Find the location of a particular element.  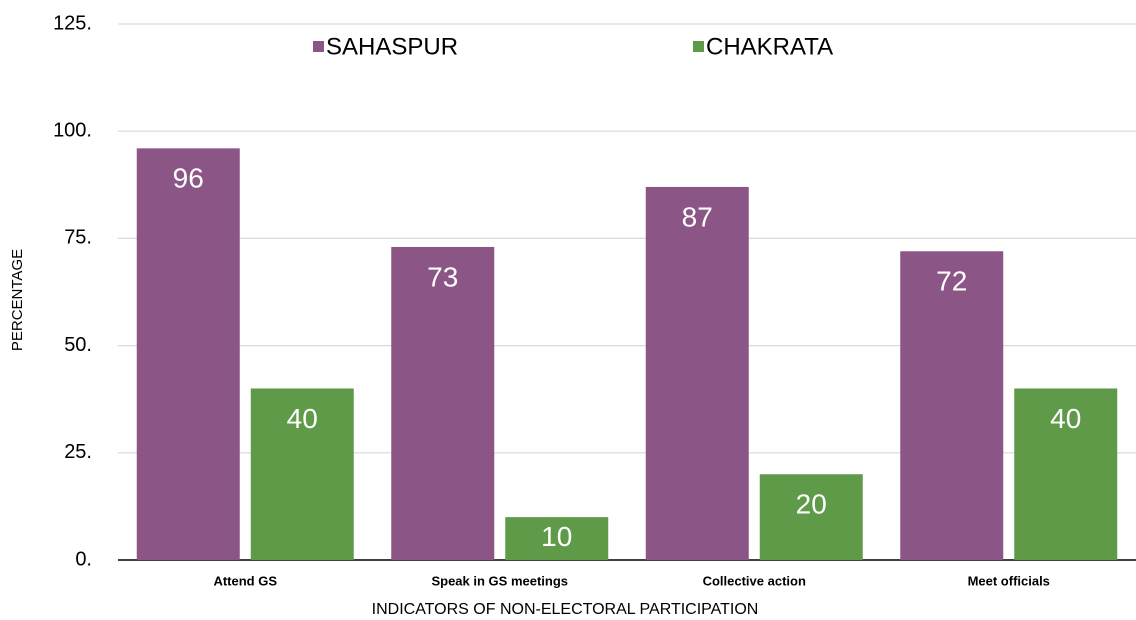

y-tick-label: 25. is located at coordinates (78, 452).